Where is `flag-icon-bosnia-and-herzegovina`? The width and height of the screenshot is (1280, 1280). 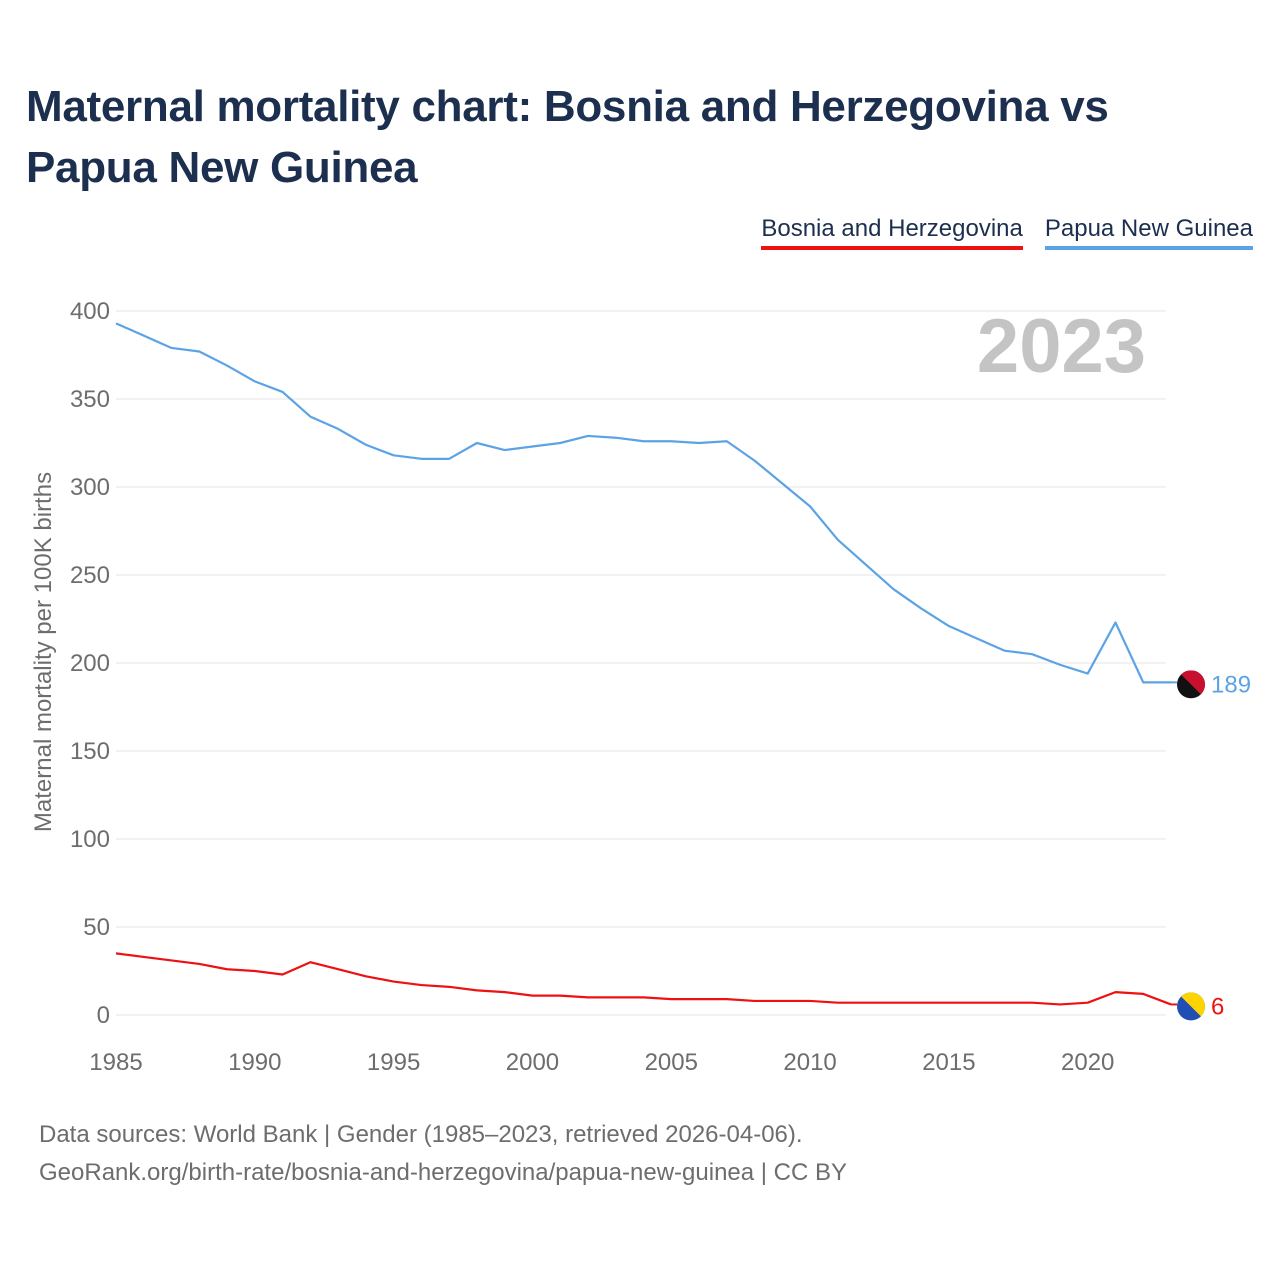 flag-icon-bosnia-and-herzegovina is located at coordinates (1191, 1006).